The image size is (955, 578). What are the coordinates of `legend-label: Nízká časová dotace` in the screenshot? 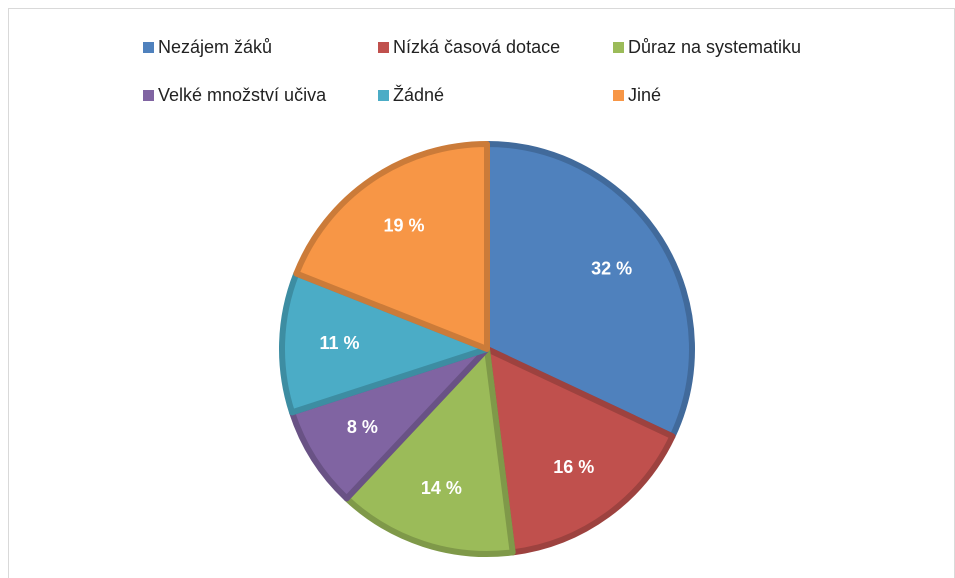 It's located at (476, 47).